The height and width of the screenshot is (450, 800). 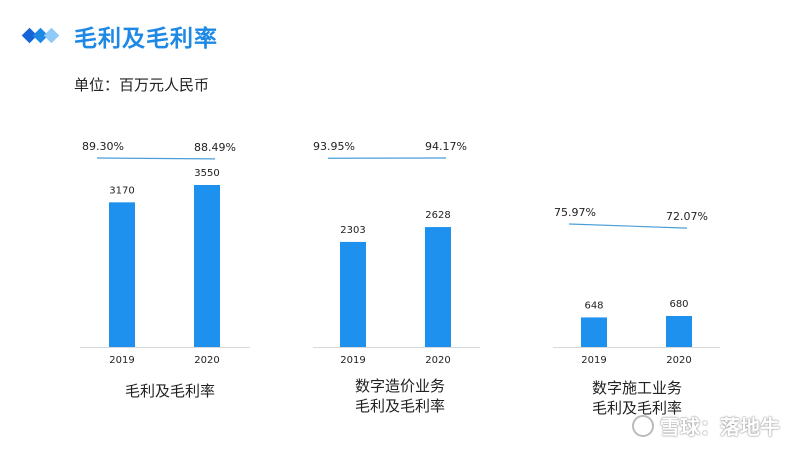 What do you see at coordinates (399, 386) in the screenshot?
I see `caption-line: 数字造价业务` at bounding box center [399, 386].